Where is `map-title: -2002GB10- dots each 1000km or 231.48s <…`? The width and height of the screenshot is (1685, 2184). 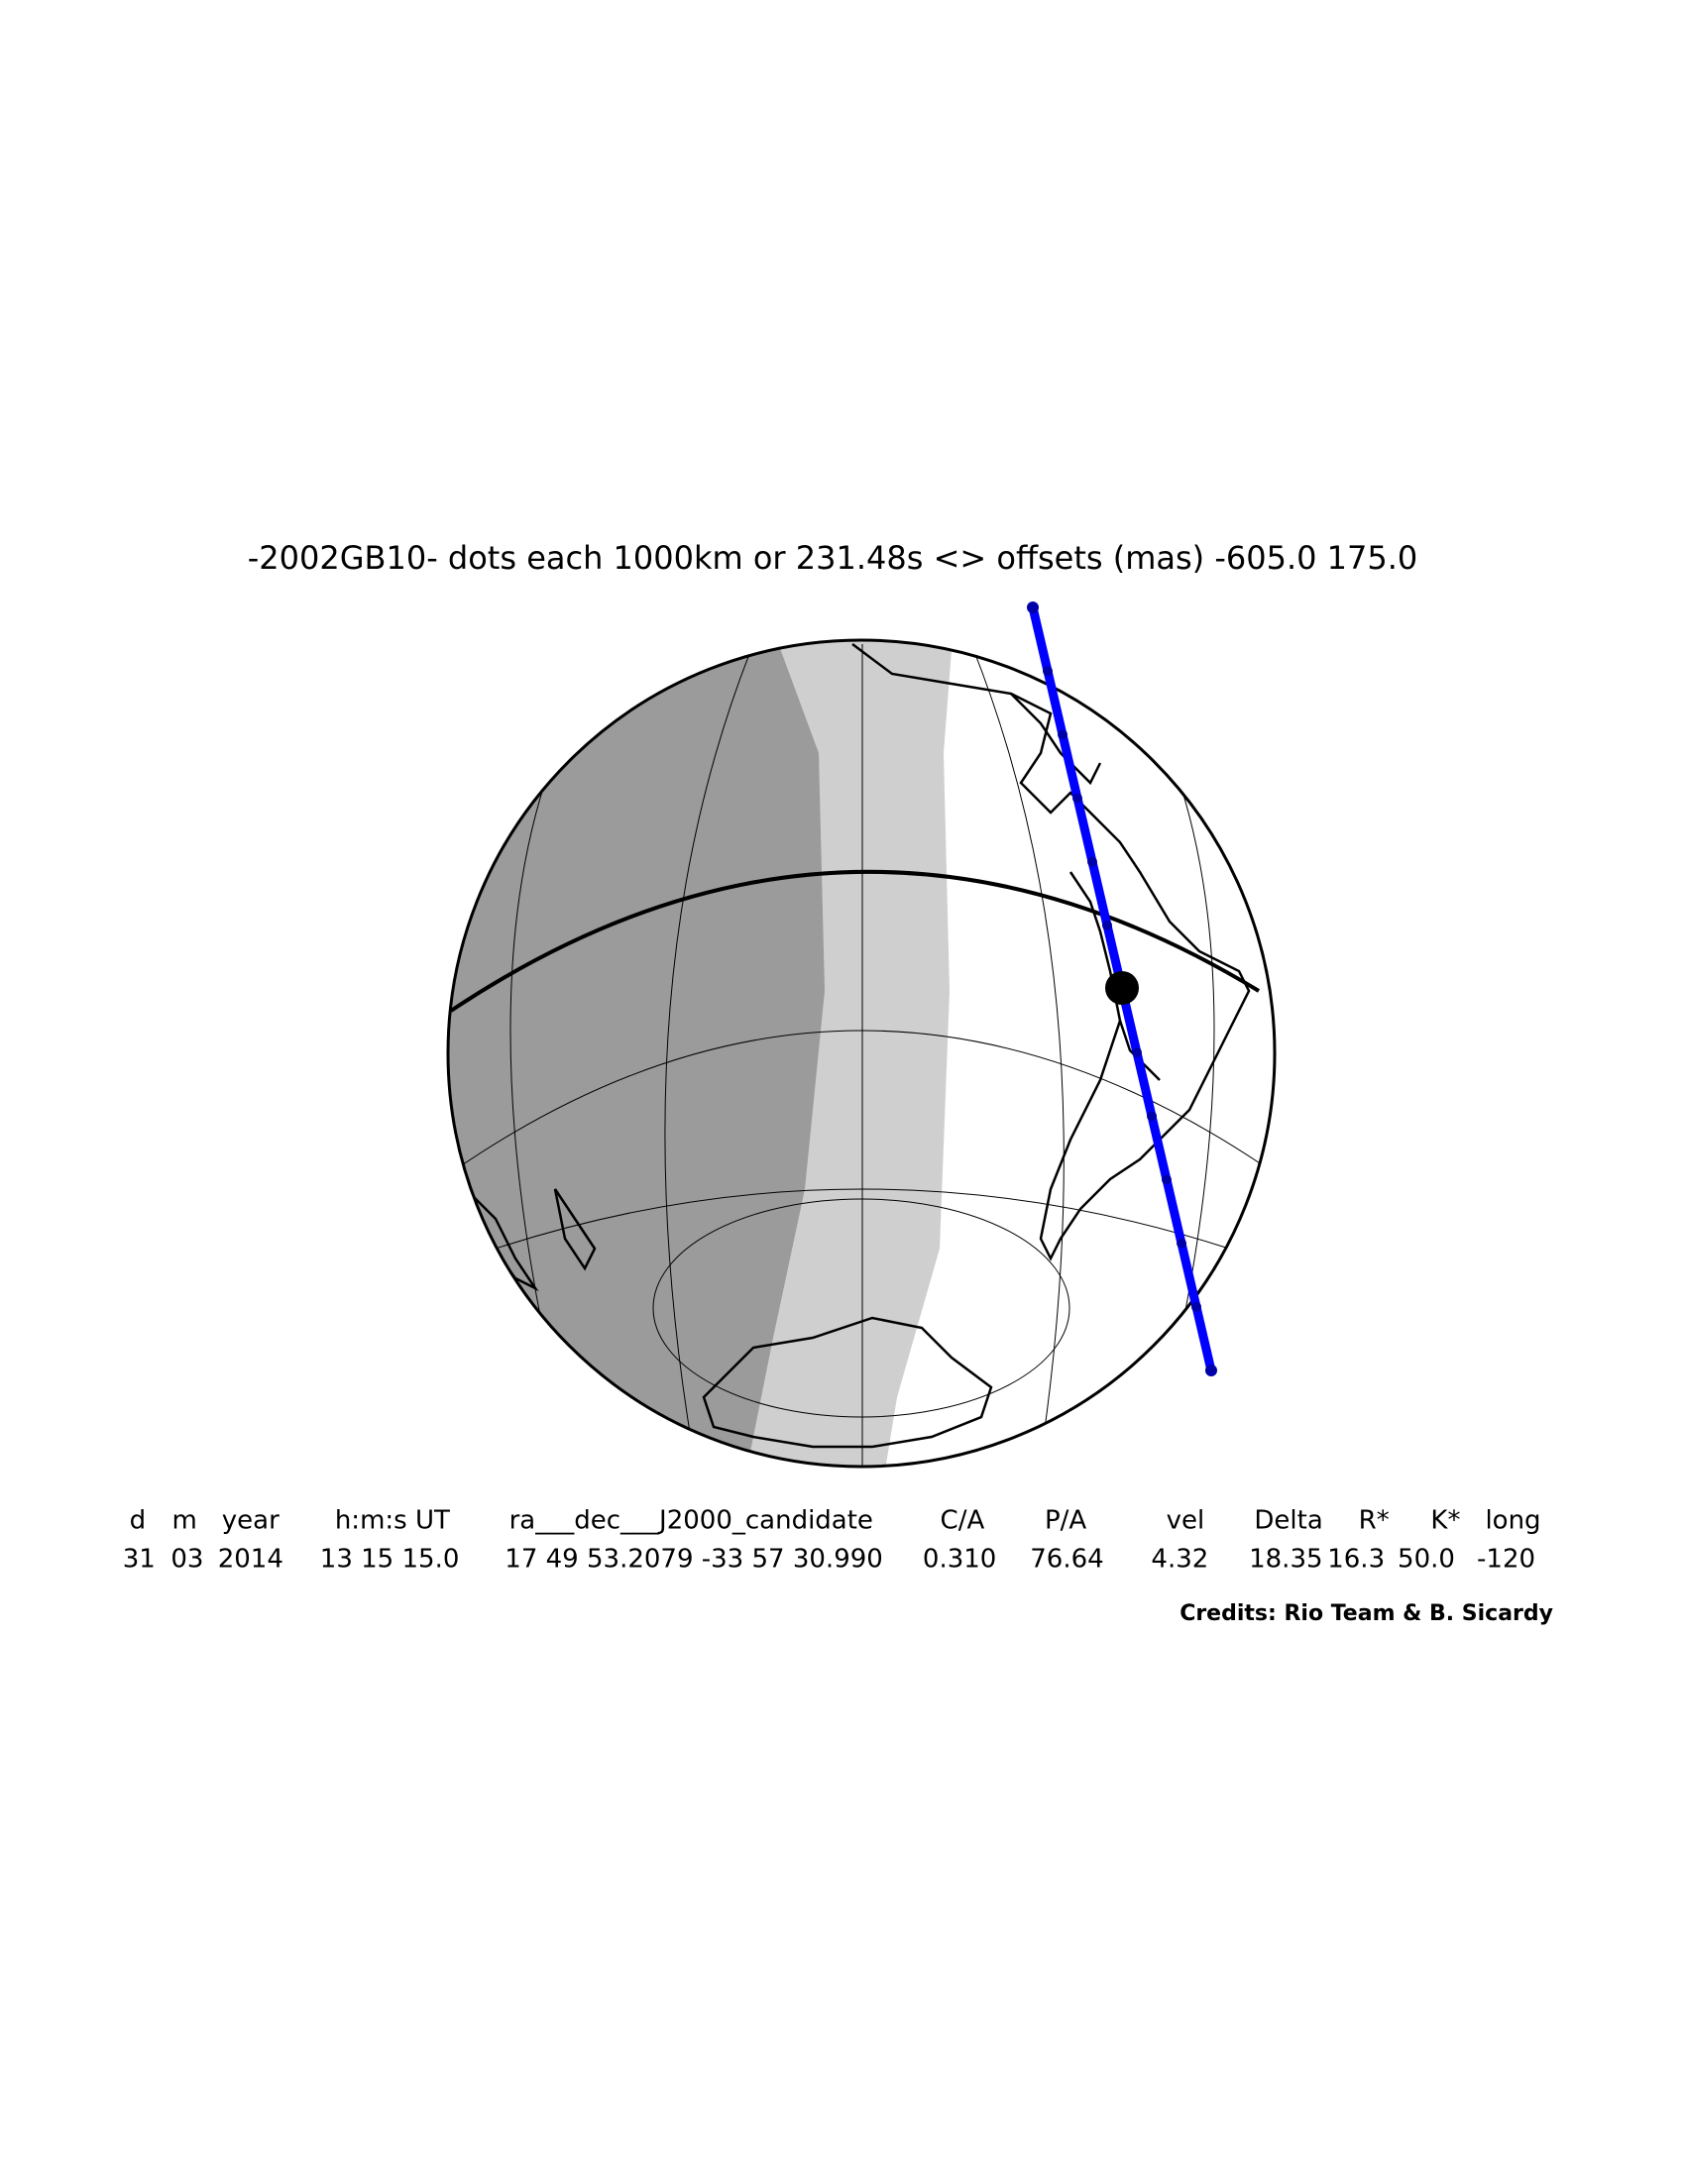
map-title: -2002GB10- dots each 1000km or 231.48s <… is located at coordinates (833, 558).